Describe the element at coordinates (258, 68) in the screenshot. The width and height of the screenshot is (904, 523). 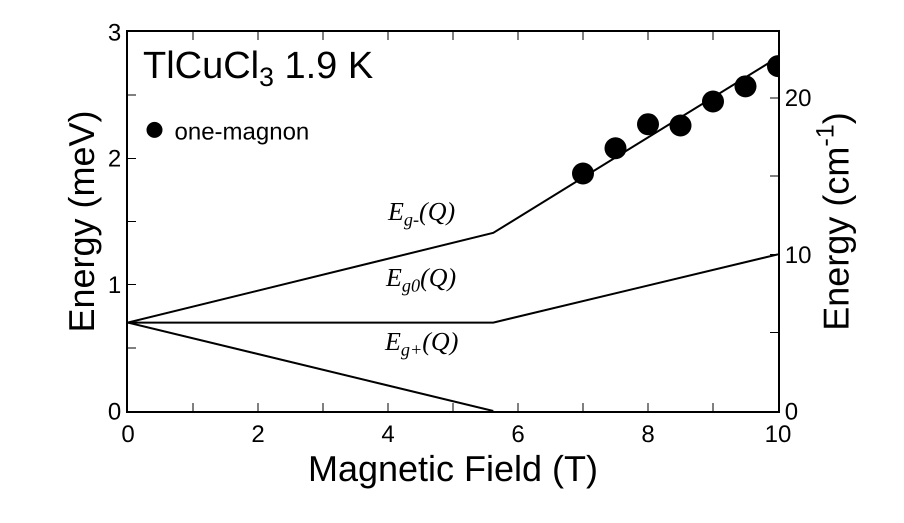
I see `annotation: TlCuCl$_{3}$ 1.9 K` at that location.